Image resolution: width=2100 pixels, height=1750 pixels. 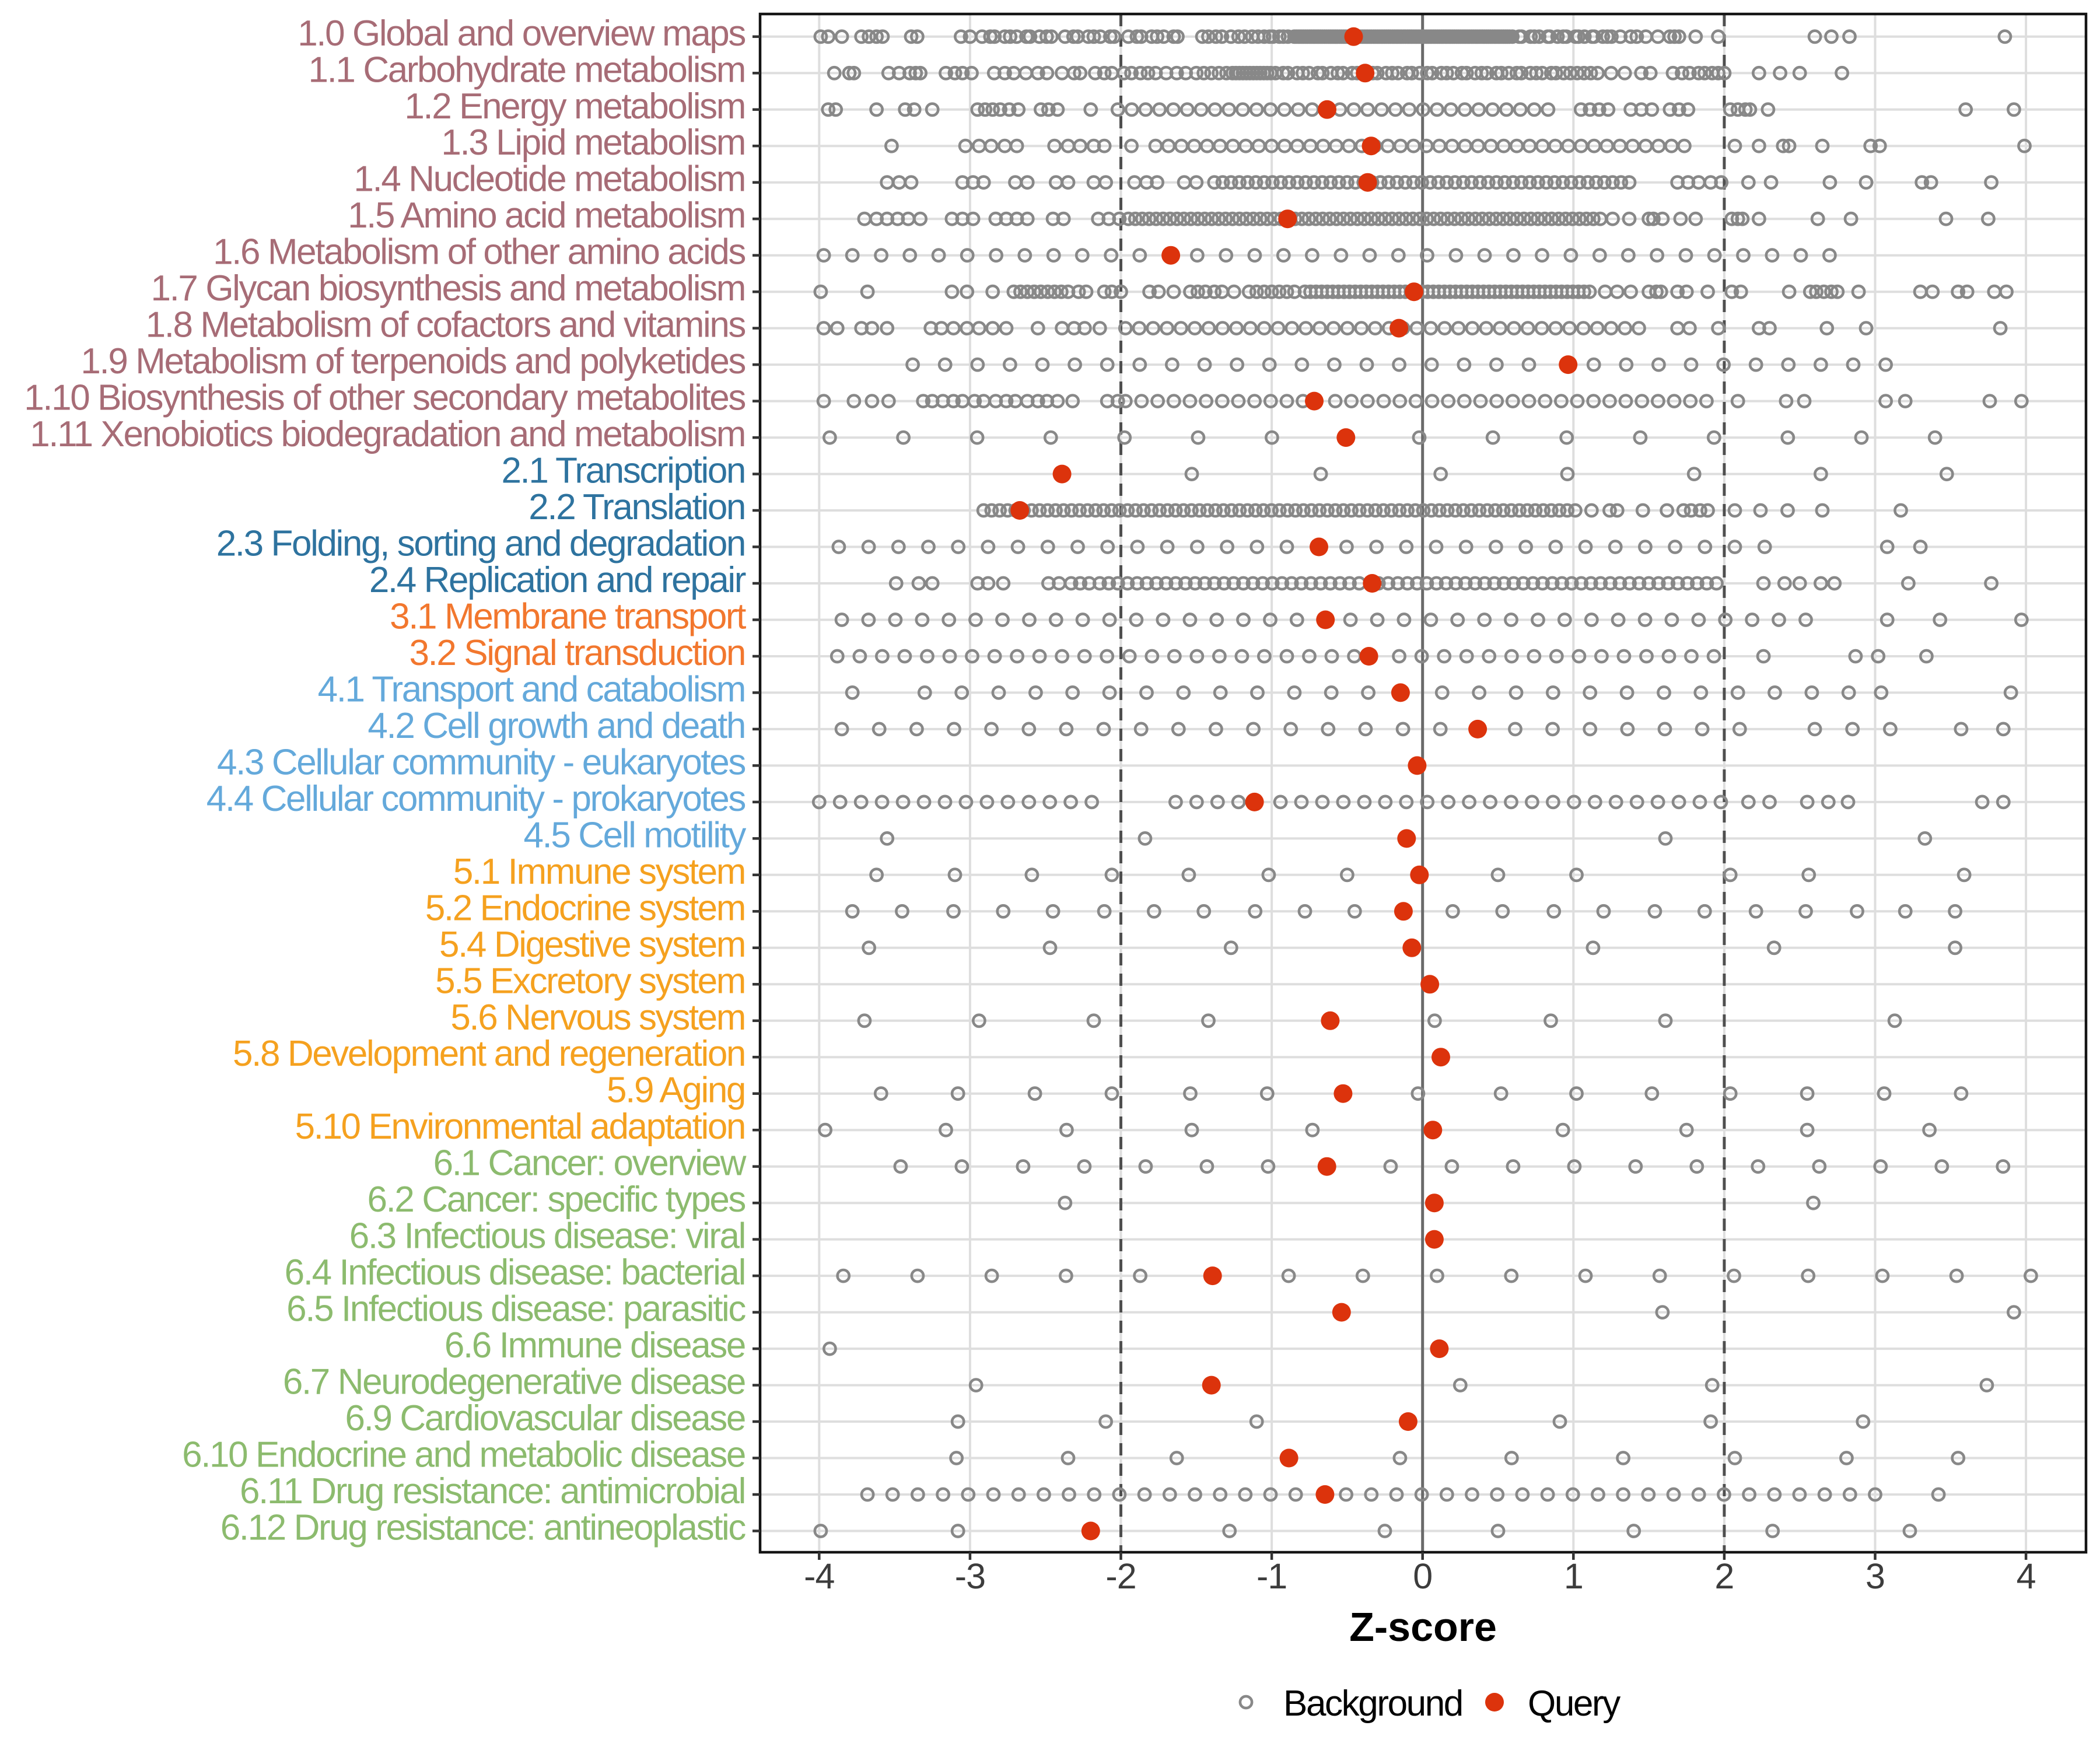 What do you see at coordinates (546, 215) in the screenshot?
I see `svg-text: 1.5 Amino acid metabolism` at bounding box center [546, 215].